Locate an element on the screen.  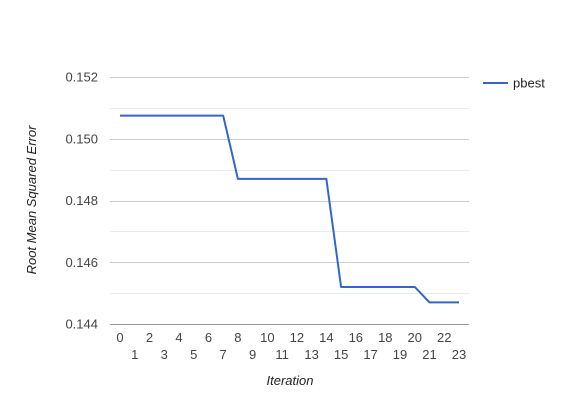
y-tick-labels: 0.144 0.146 0.148 0.150 0.152 is located at coordinates (81, 201).